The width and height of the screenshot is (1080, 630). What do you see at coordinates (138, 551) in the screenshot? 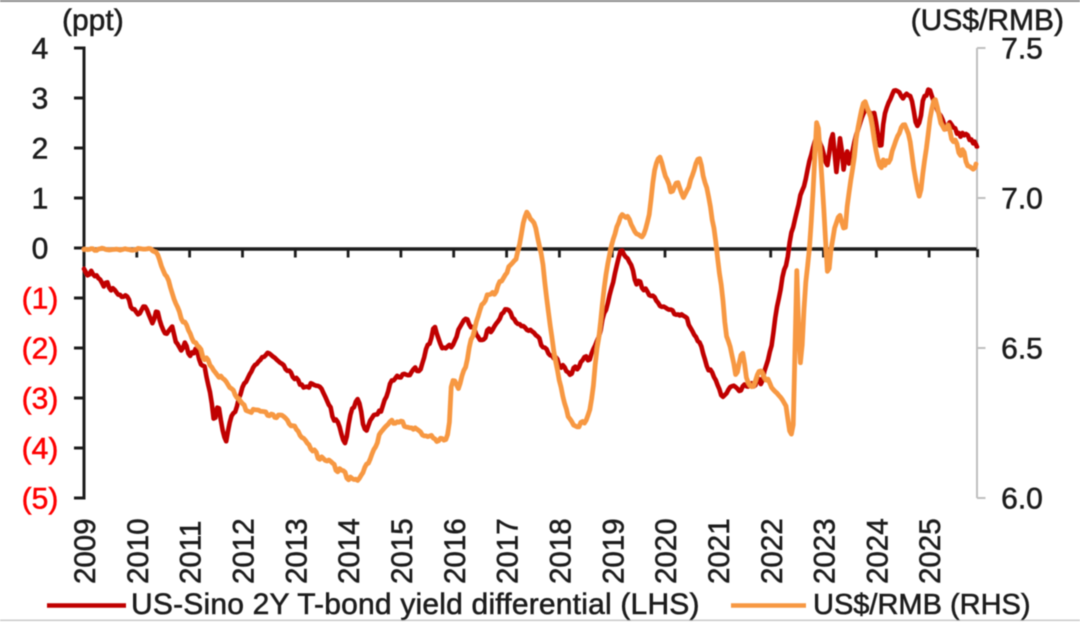
I see `svg-text: 2010` at bounding box center [138, 551].